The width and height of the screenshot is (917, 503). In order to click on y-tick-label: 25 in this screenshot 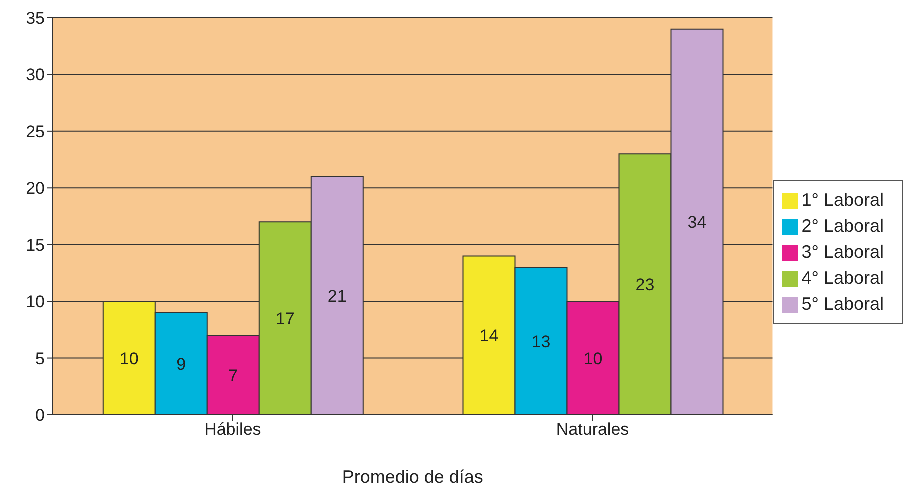, I will do `click(35, 132)`.